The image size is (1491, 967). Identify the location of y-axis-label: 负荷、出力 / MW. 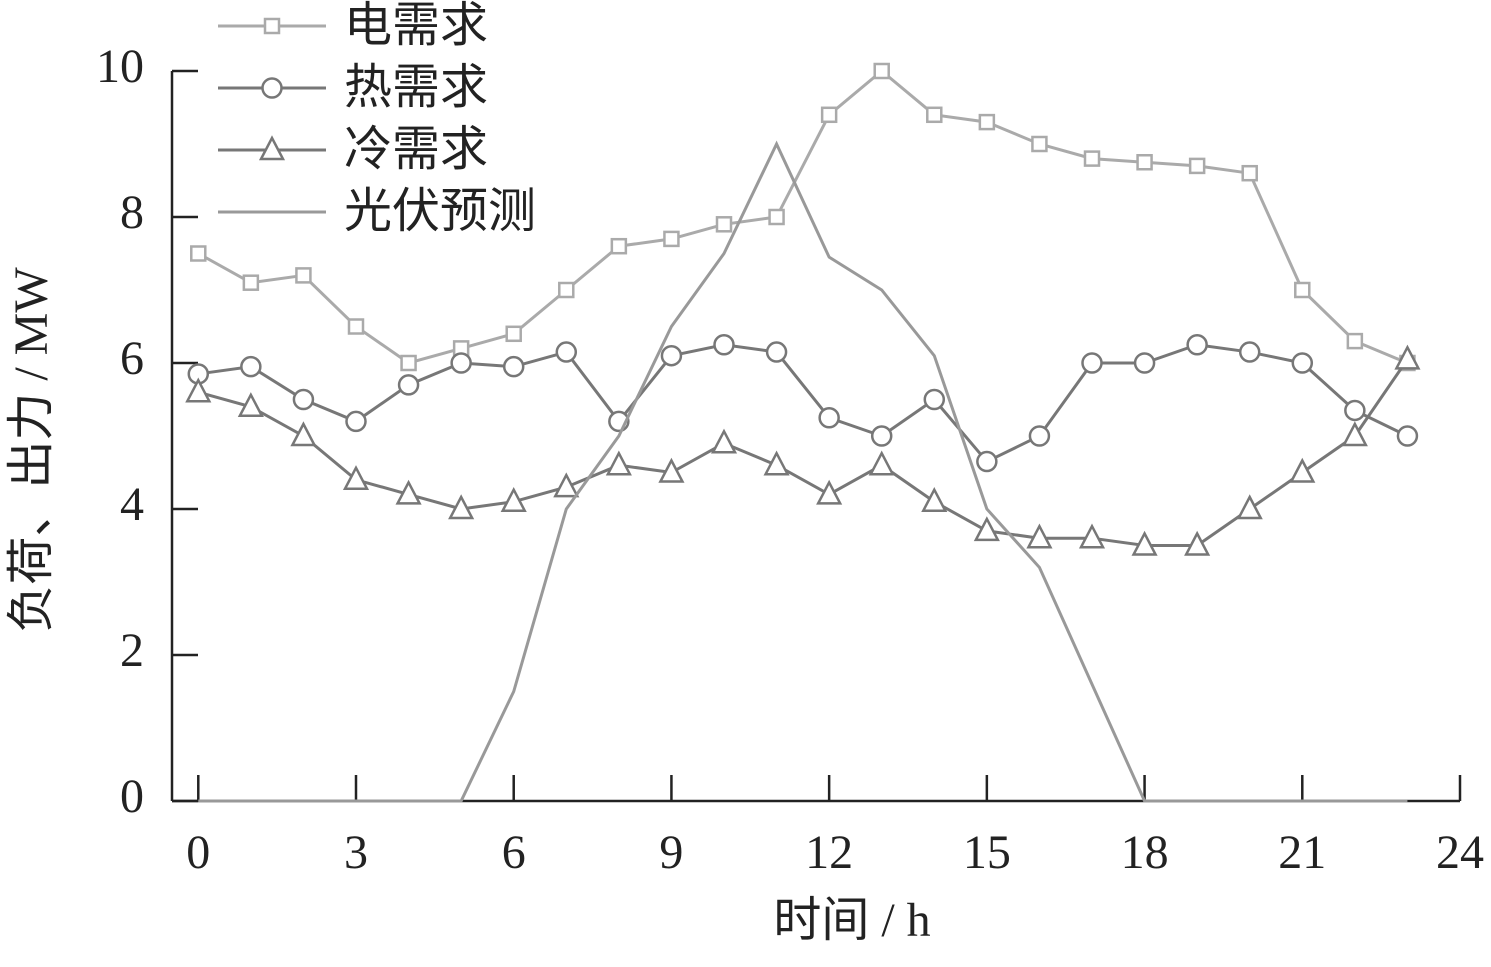
(31, 450).